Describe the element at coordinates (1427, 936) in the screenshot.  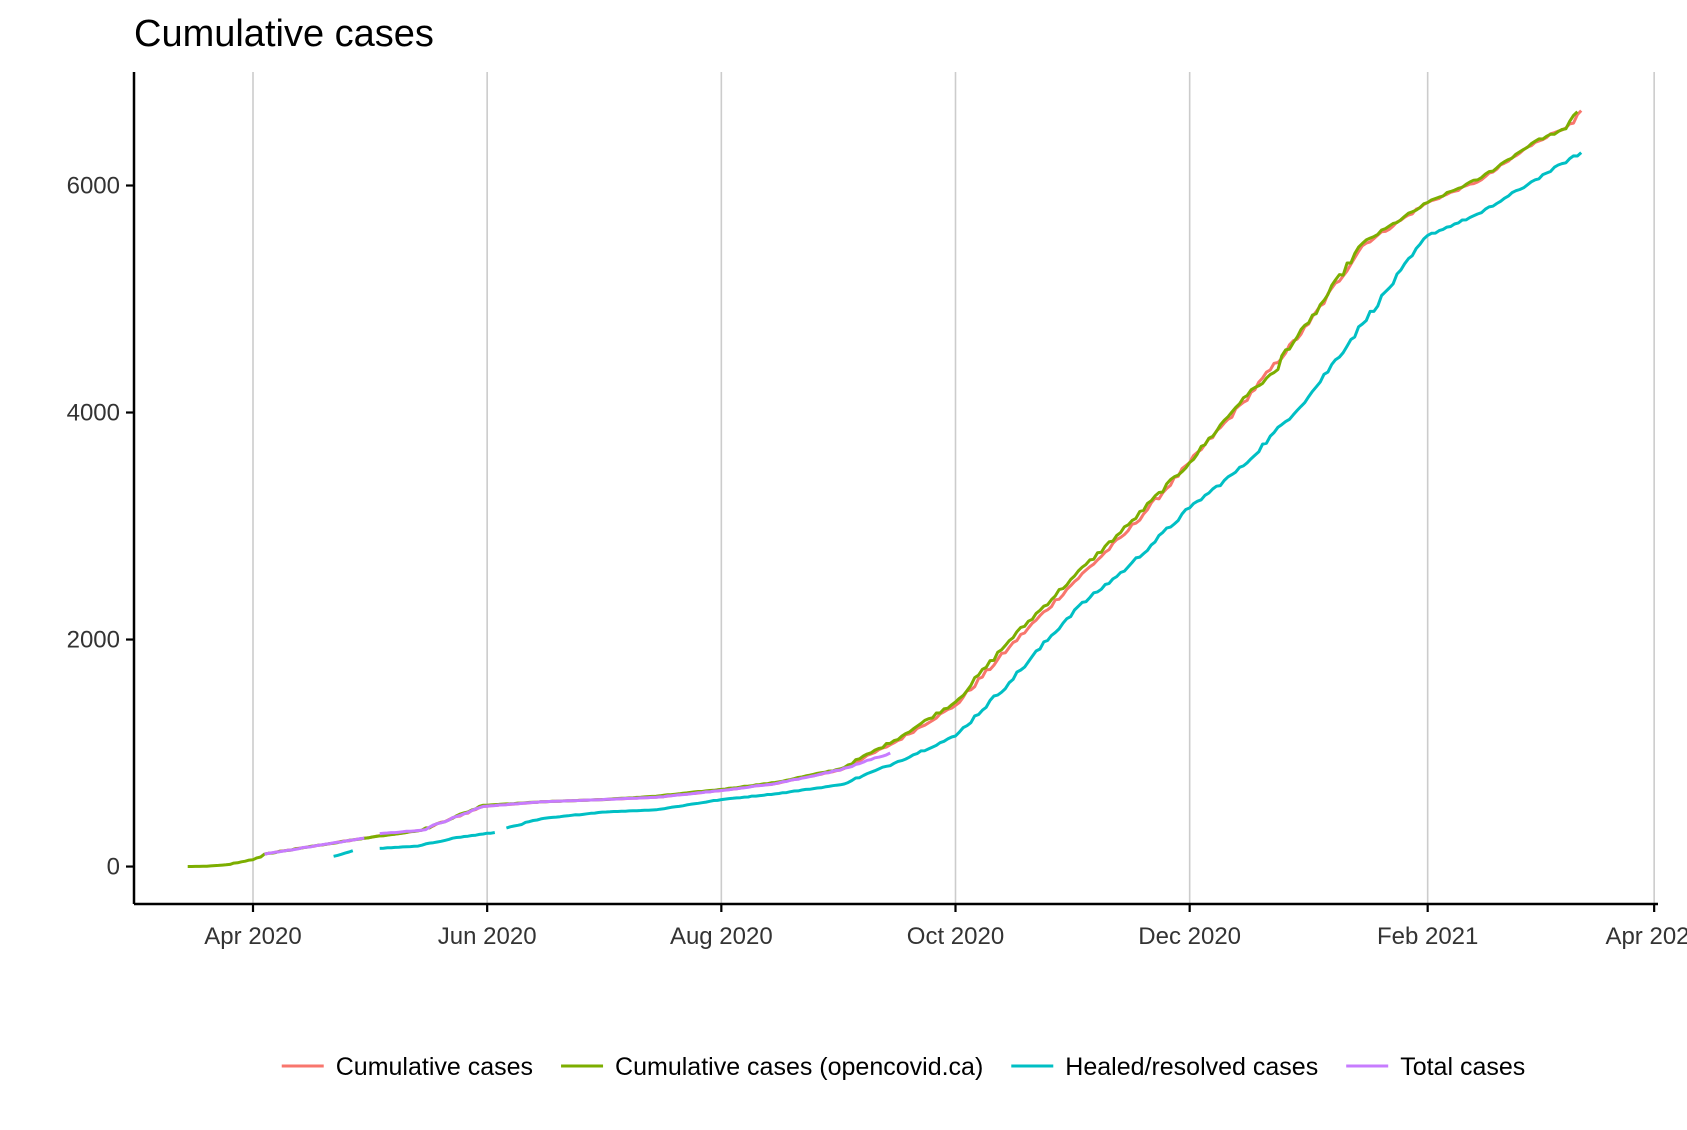
I see `x-tick-label: Feb 2021` at that location.